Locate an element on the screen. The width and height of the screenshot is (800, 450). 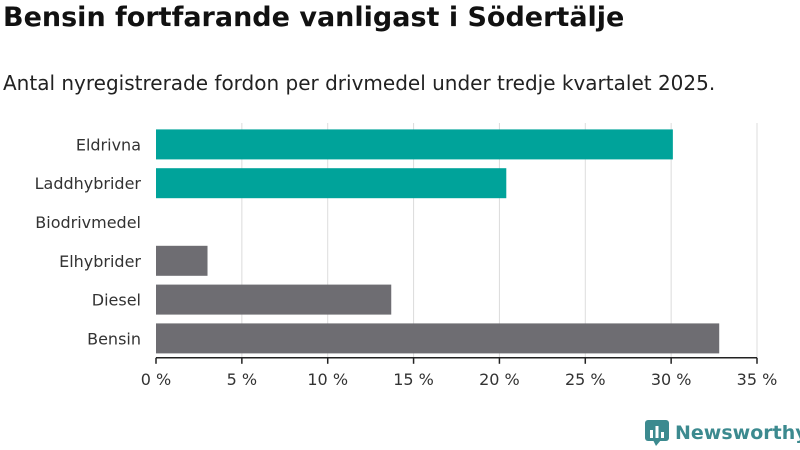
newsworthy-logo: Newsworthy is located at coordinates (722, 433).